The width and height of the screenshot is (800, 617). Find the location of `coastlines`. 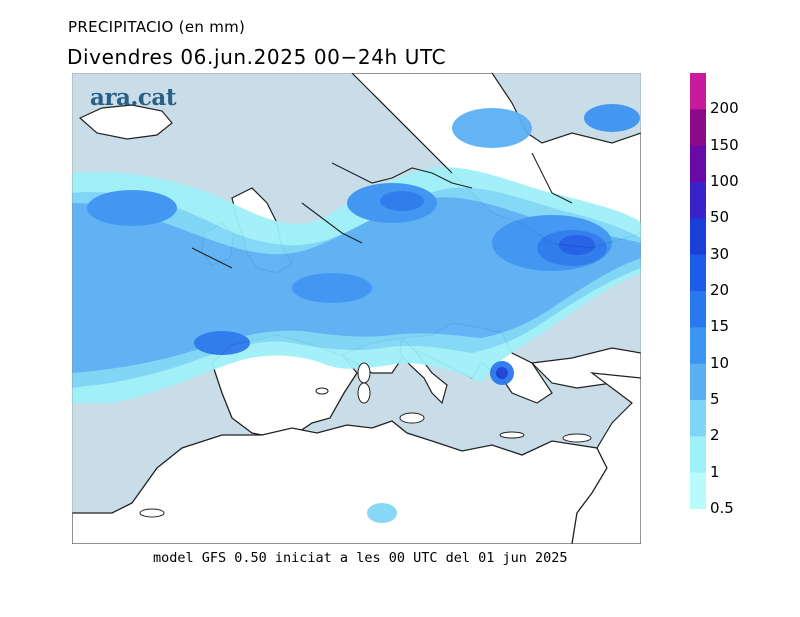

coastlines is located at coordinates (382, 180).